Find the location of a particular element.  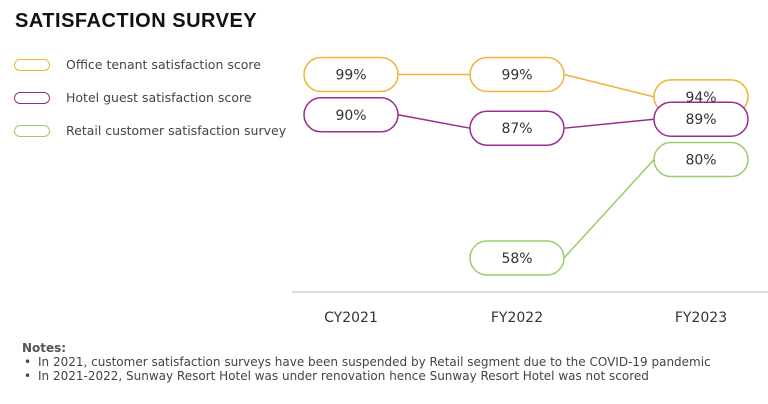

legend-swatch-hotel is located at coordinates (32, 97).